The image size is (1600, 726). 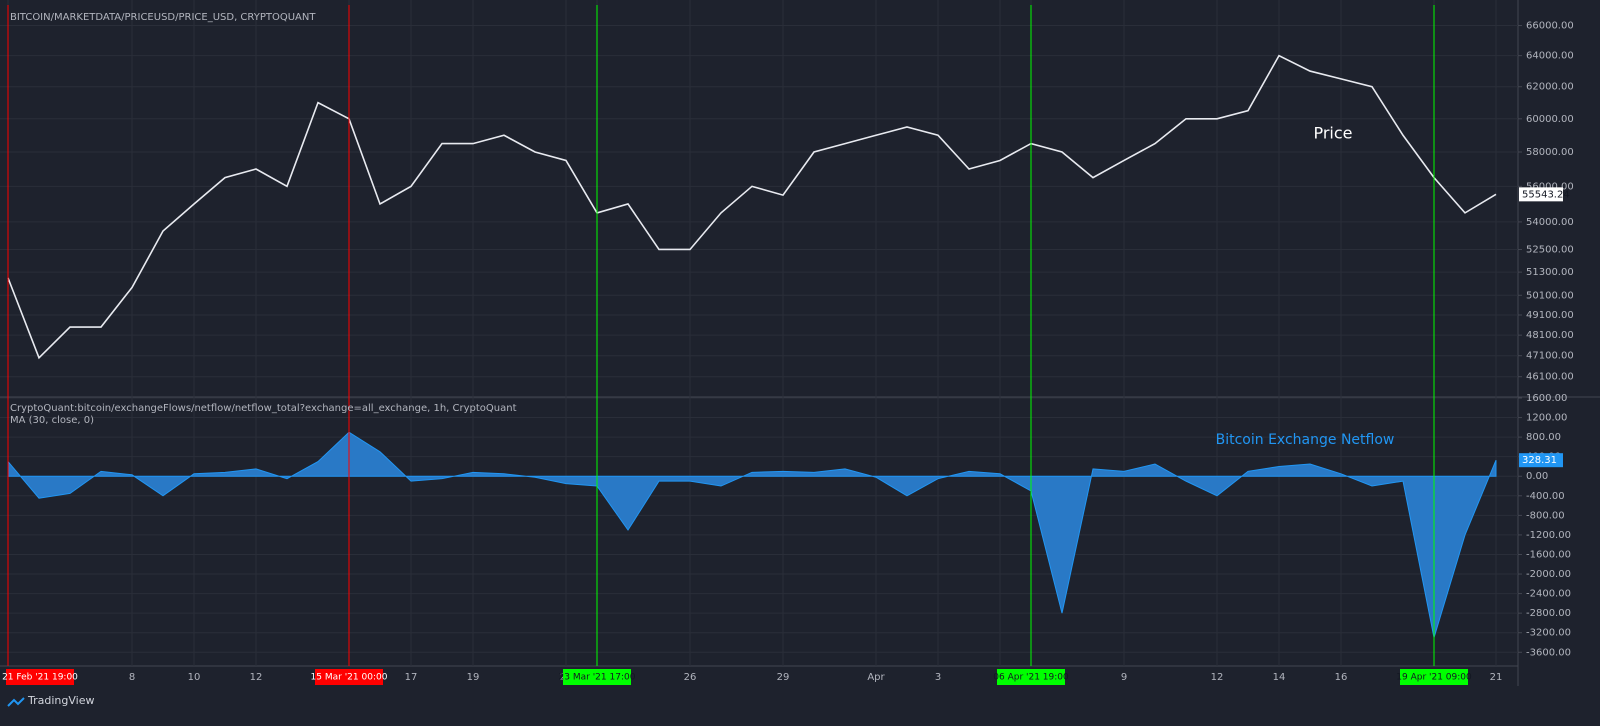 I want to click on y-tick-label: -2400.00, so click(x=1548, y=594).